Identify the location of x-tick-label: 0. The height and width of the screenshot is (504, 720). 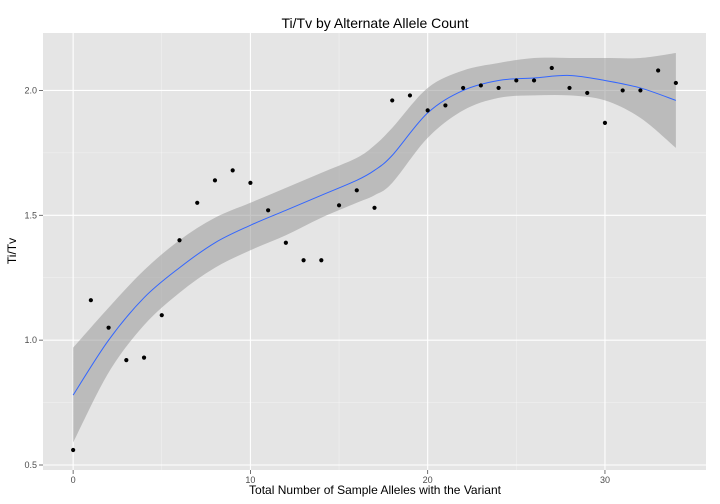
(73, 480).